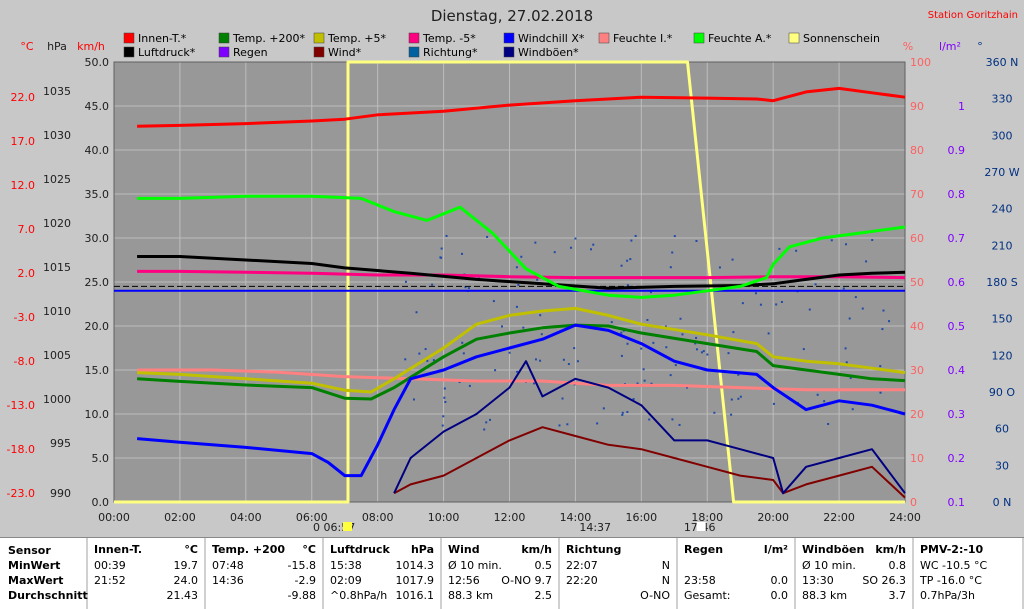  What do you see at coordinates (146, 566) in the screenshot?
I see `stats-cell-row: 00:39 19.7` at bounding box center [146, 566].